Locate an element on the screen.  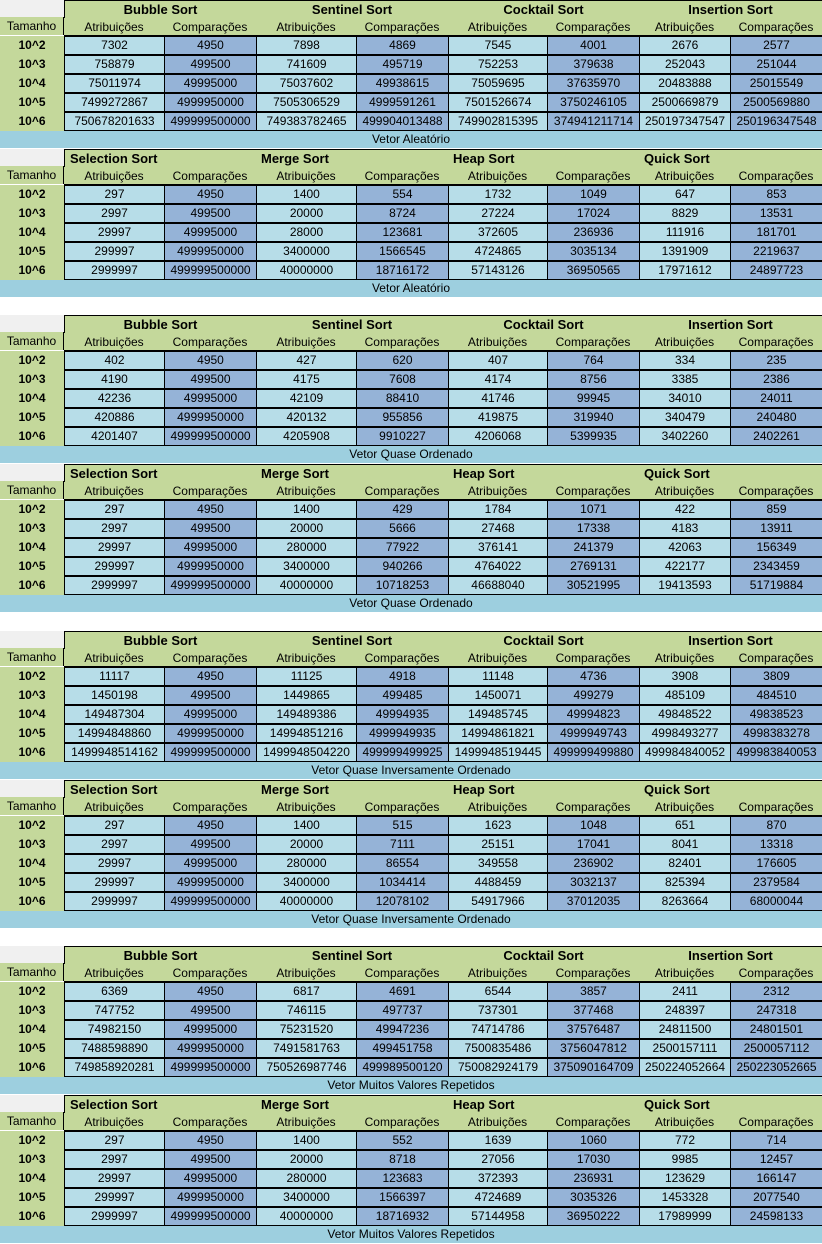
algorithm-header: Bubble Sort is located at coordinates (160, 324).